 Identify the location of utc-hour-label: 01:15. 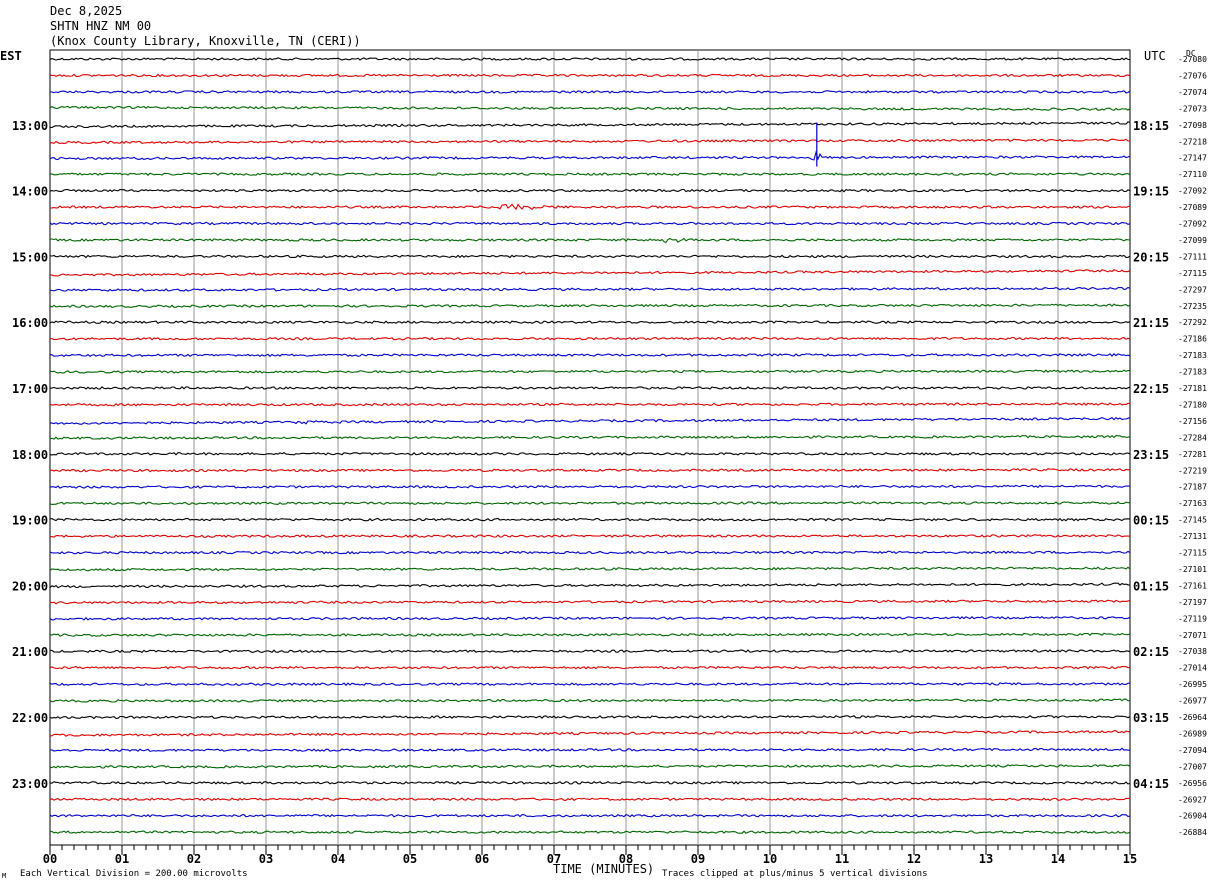
(1151, 586).